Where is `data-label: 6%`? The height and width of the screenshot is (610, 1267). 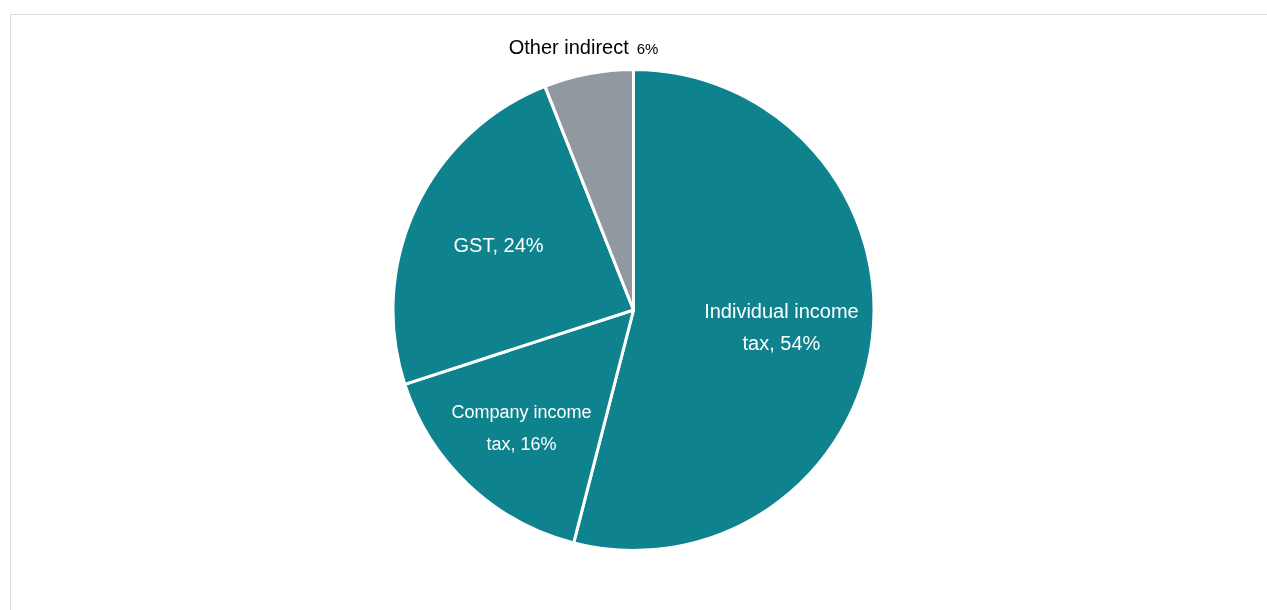 data-label: 6% is located at coordinates (647, 49).